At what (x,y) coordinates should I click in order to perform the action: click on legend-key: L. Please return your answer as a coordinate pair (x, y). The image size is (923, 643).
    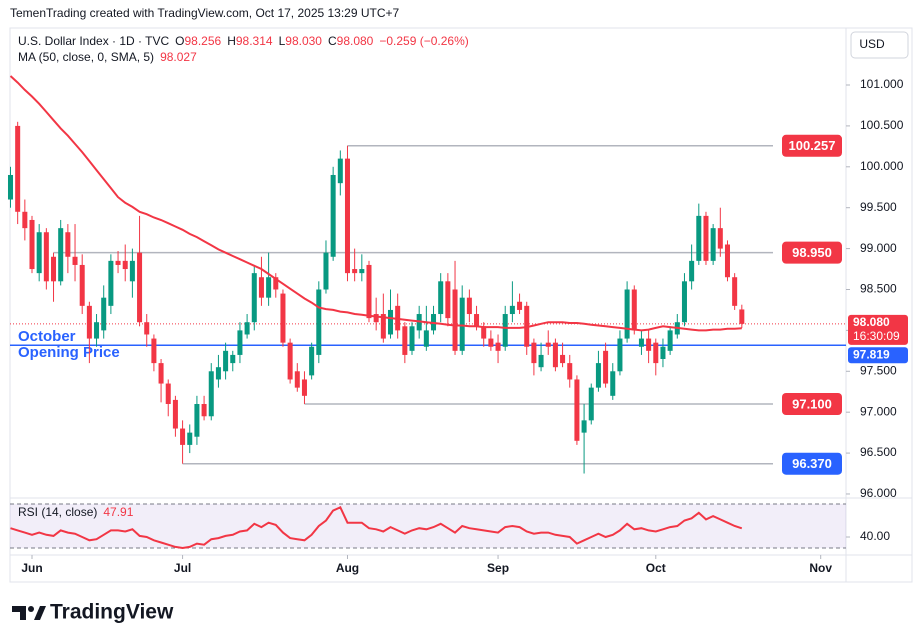
    Looking at the image, I should click on (282, 41).